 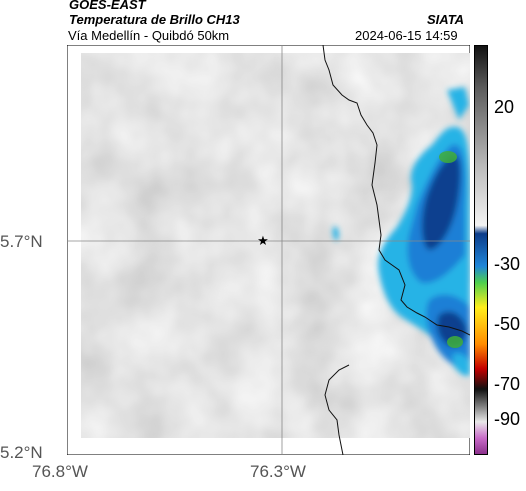 What do you see at coordinates (278, 471) in the screenshot?
I see `lon-label-76-3: 76.3°W` at bounding box center [278, 471].